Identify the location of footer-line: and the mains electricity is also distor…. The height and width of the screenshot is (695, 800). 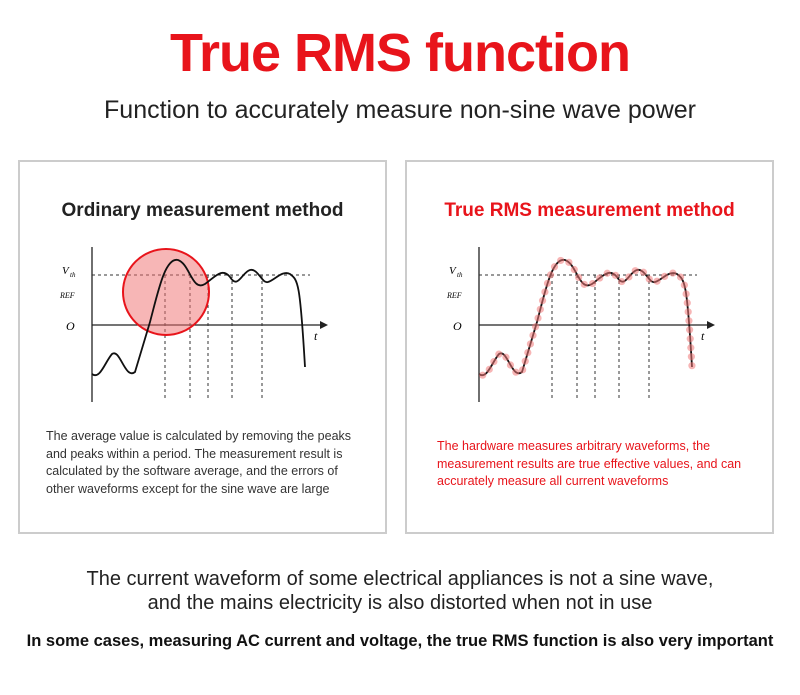
(400, 603).